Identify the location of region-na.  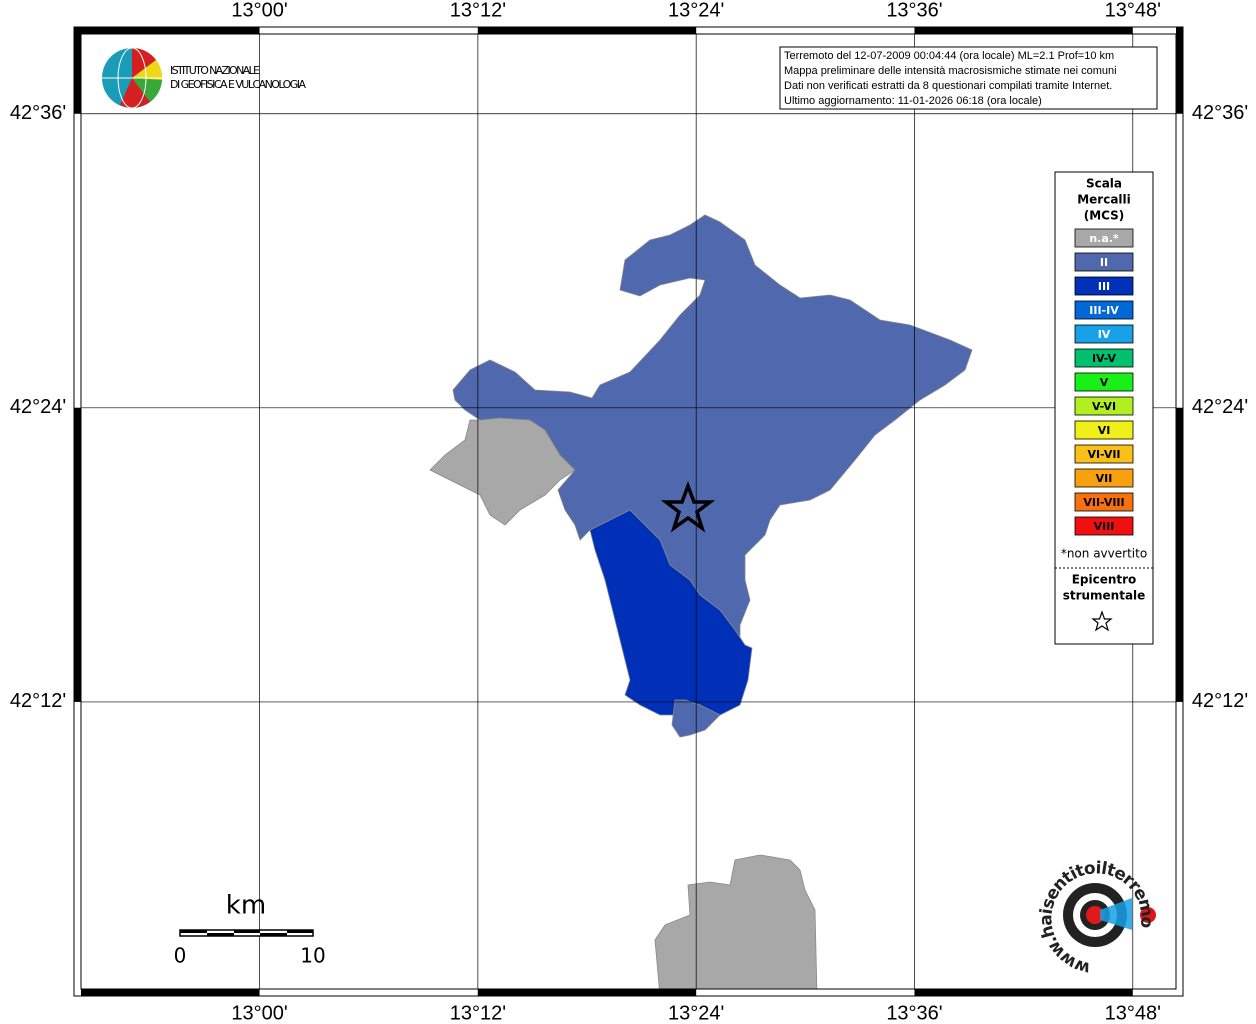
(736, 925).